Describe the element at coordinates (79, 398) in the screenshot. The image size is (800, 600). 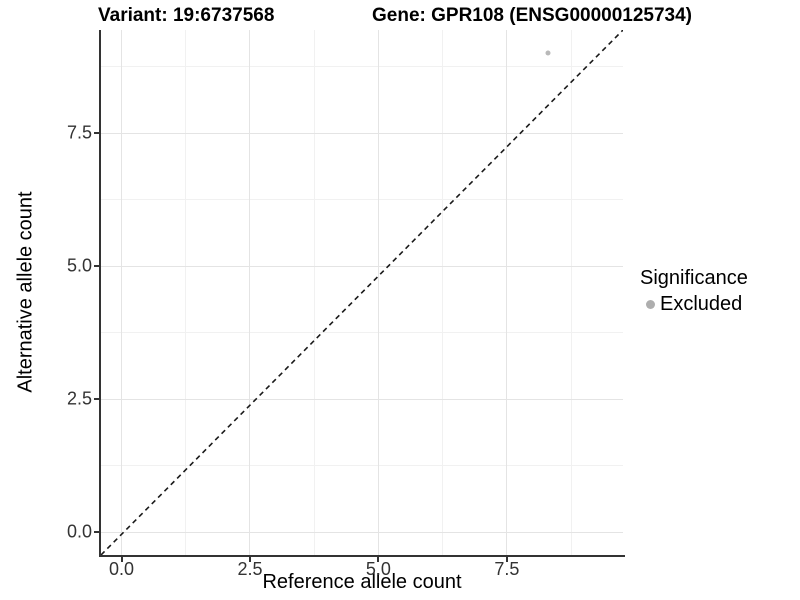
I see `y-tick-label: 2.5` at that location.